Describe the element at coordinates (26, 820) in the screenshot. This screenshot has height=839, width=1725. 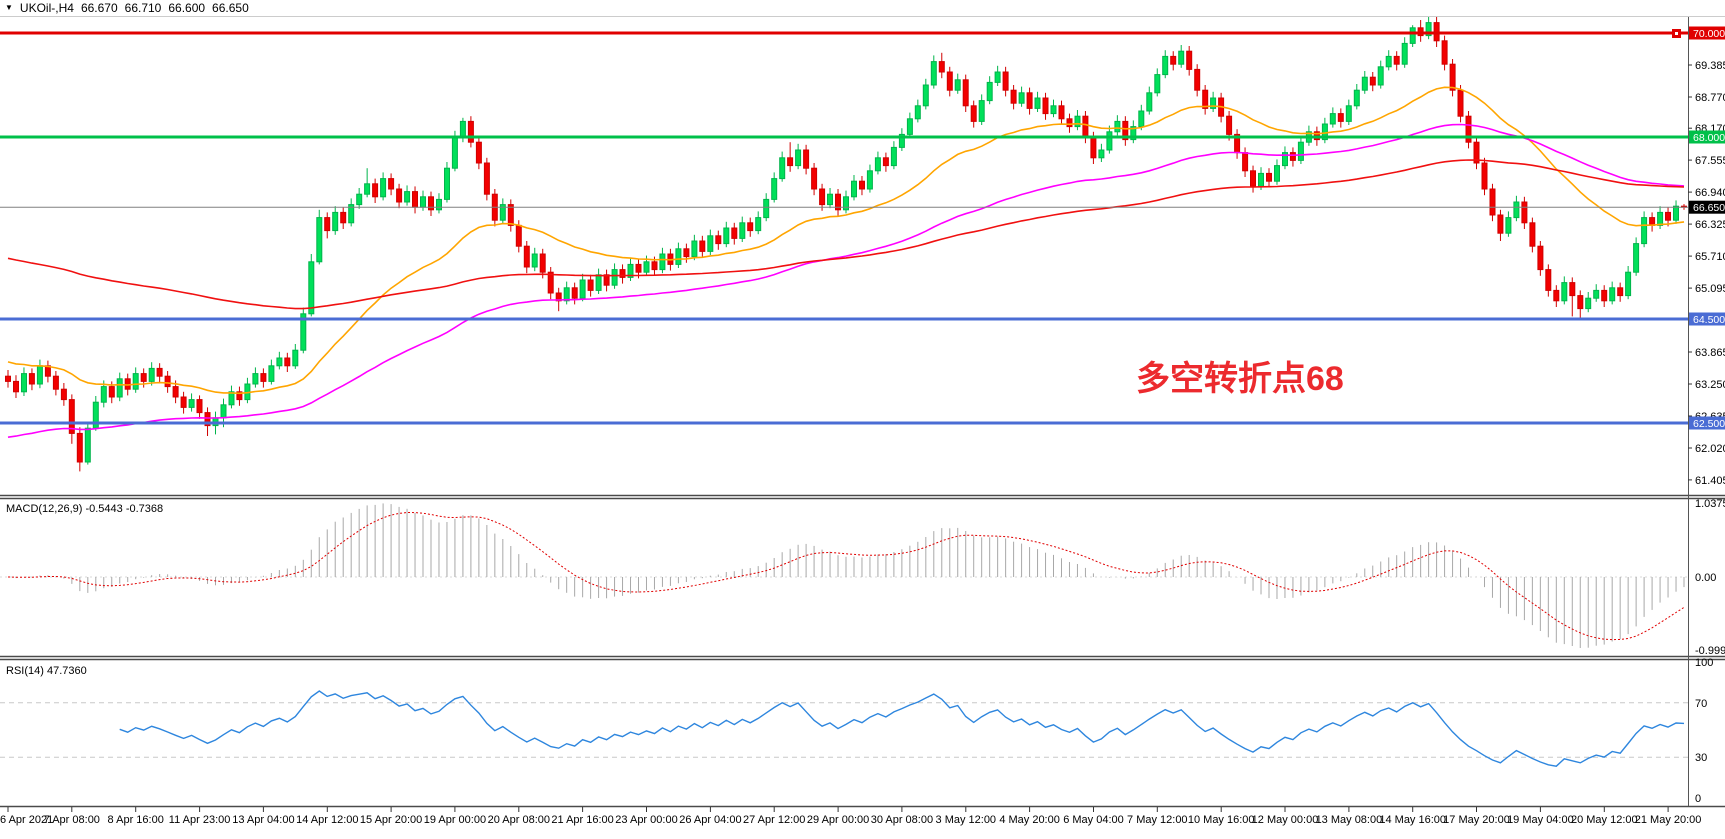
I see `date-tick-label: 6 Apr 2021` at that location.